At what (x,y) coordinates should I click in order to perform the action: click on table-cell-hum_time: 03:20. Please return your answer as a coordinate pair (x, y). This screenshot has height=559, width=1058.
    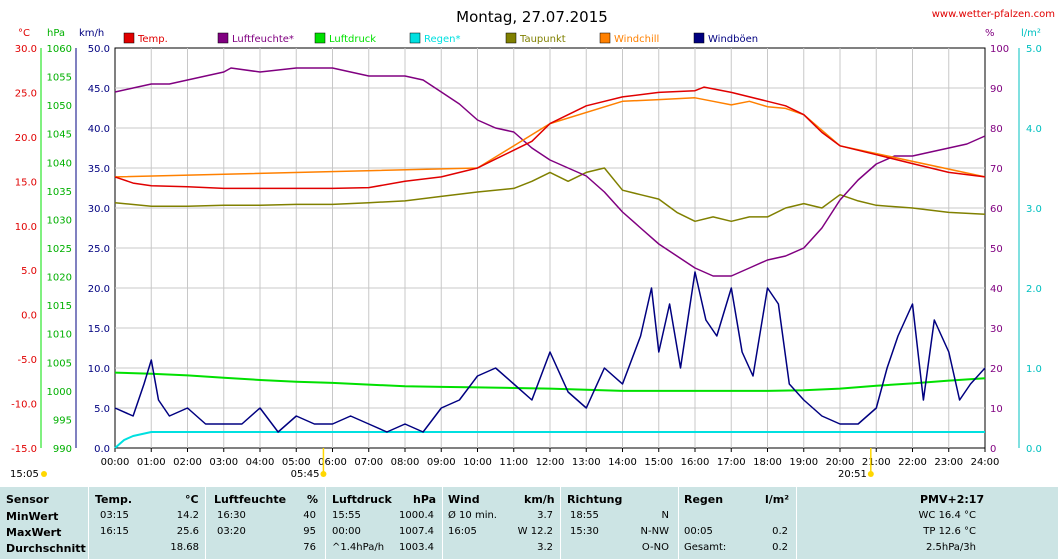
    Looking at the image, I should click on (231, 531).